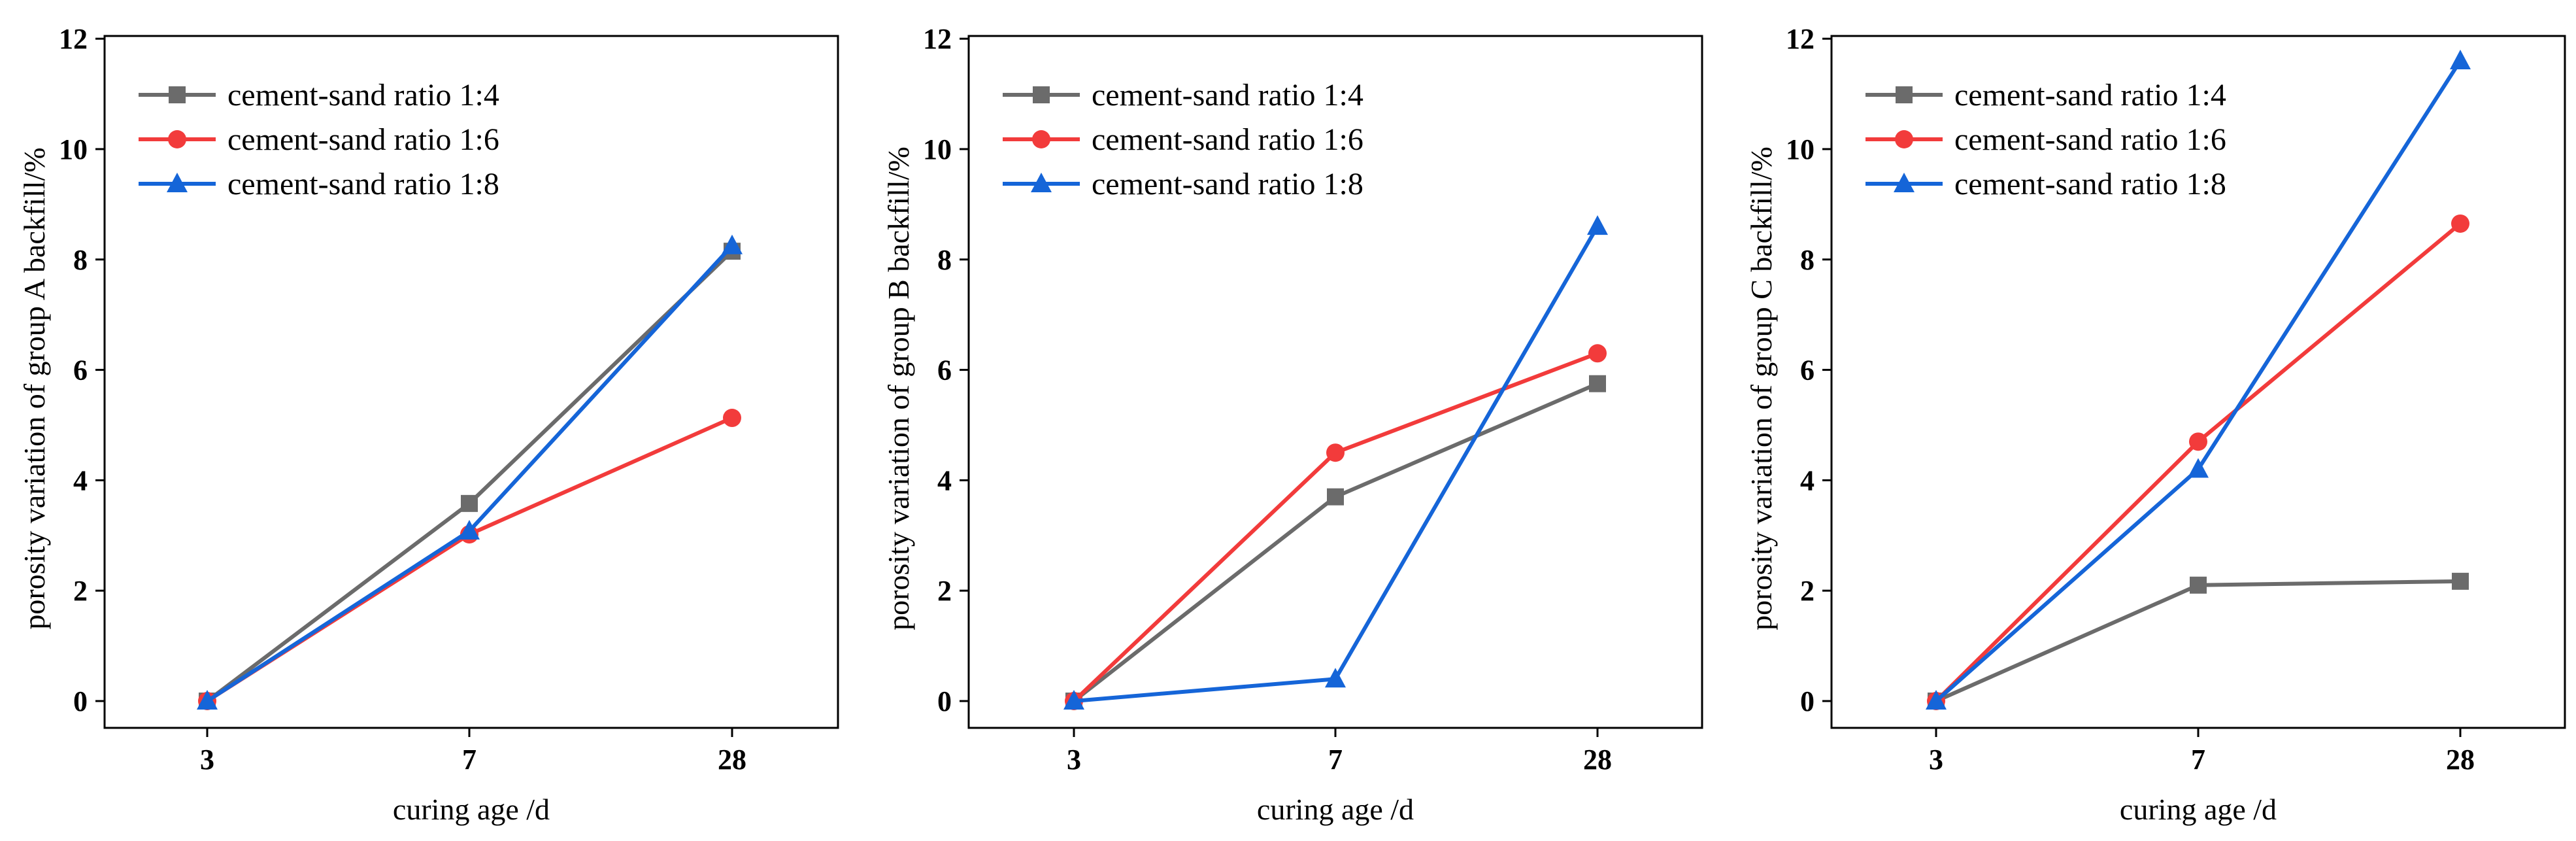 Image resolution: width=2576 pixels, height=841 pixels. What do you see at coordinates (1762, 388) in the screenshot?
I see `y-axis-title: porosity variation of group C backfill/%` at bounding box center [1762, 388].